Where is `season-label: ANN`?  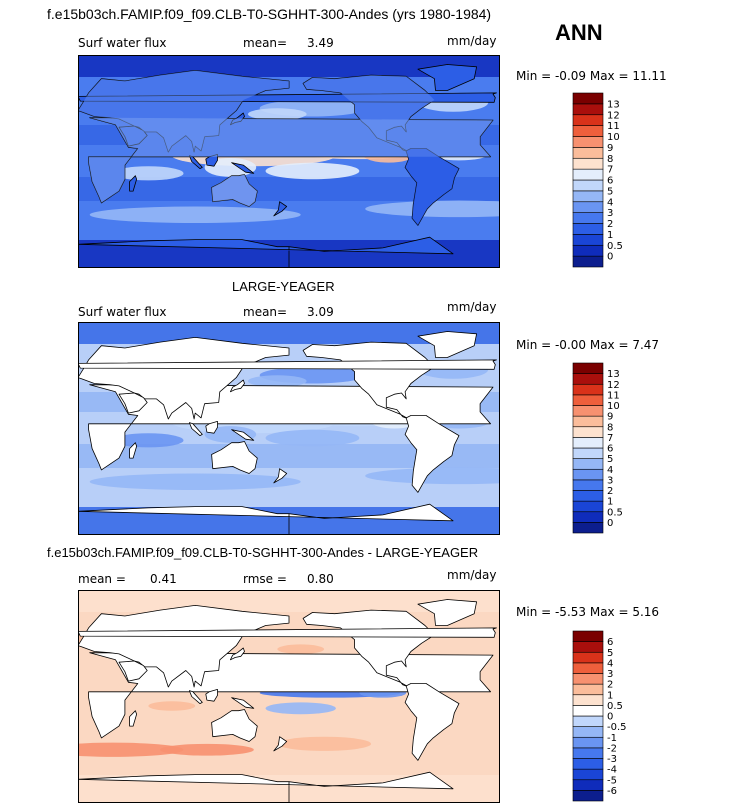 season-label: ANN is located at coordinates (579, 32).